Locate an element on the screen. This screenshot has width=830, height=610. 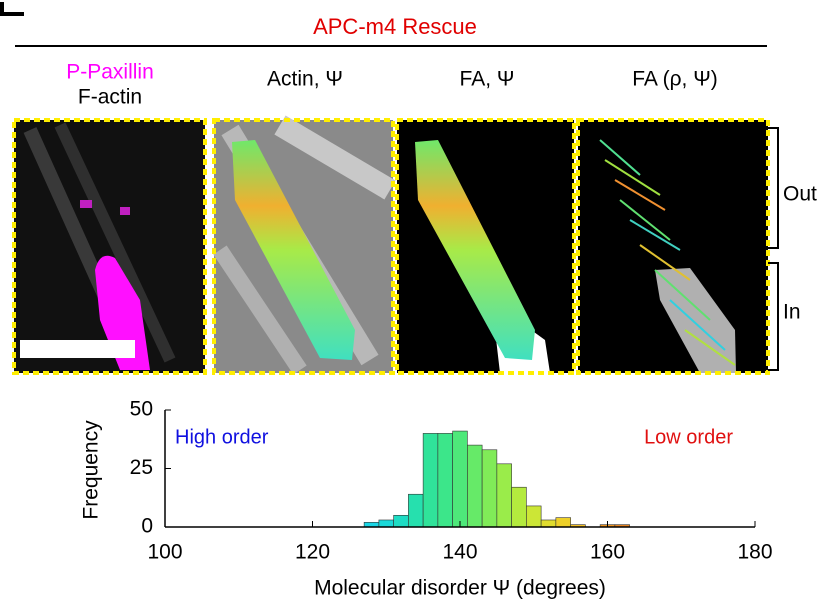
region-label: Out is located at coordinates (800, 194).